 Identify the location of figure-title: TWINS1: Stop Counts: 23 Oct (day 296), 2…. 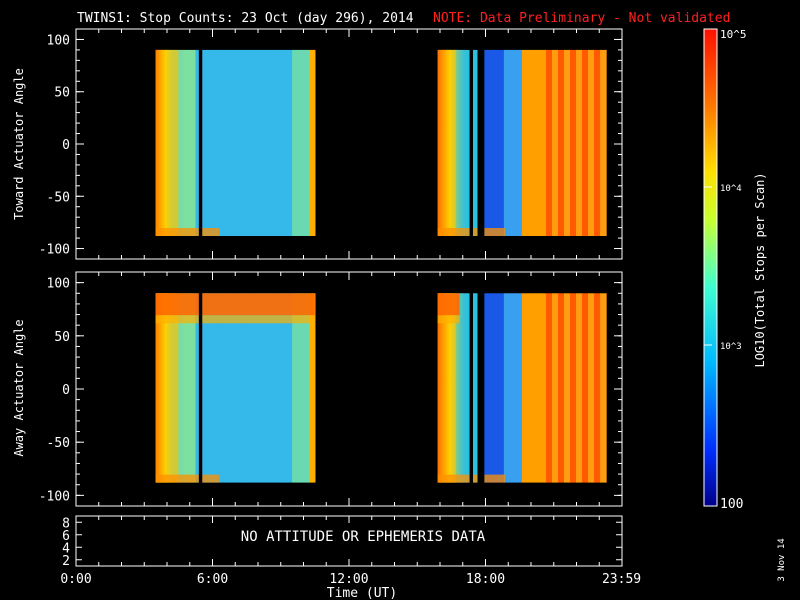
(245, 18).